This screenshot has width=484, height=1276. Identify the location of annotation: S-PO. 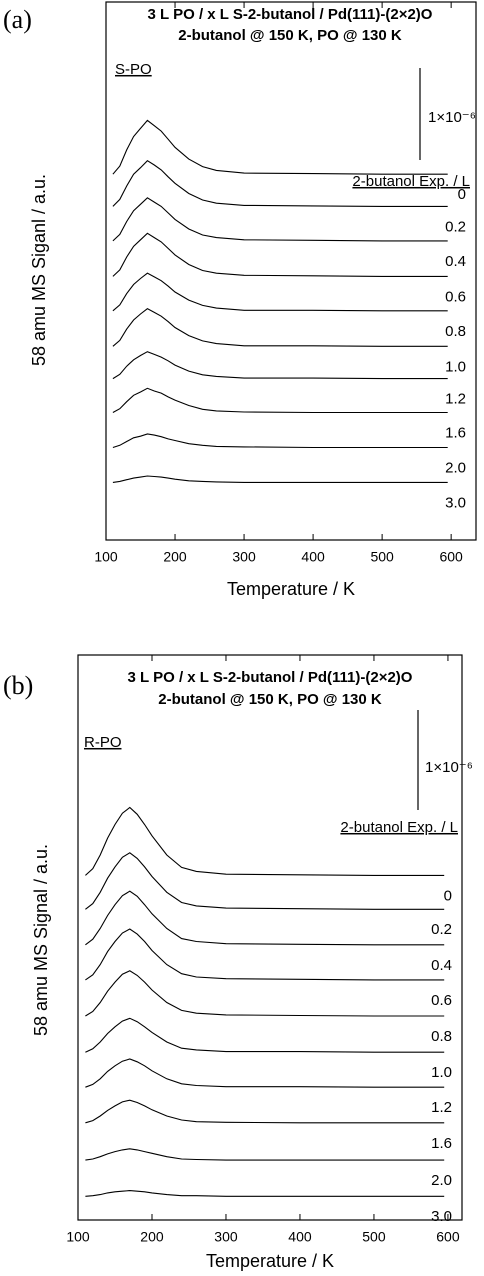
(133, 69).